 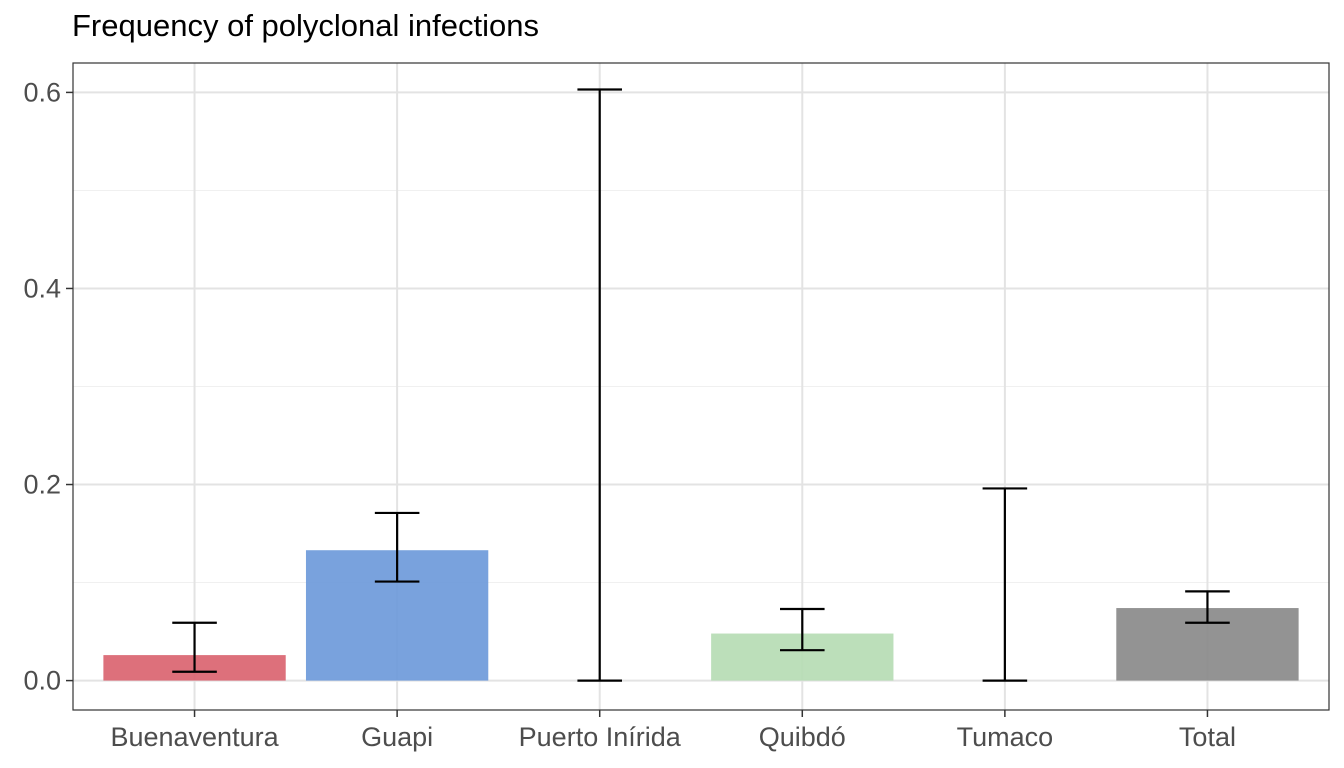 What do you see at coordinates (1005, 737) in the screenshot?
I see `x-tick-label: Tumaco` at bounding box center [1005, 737].